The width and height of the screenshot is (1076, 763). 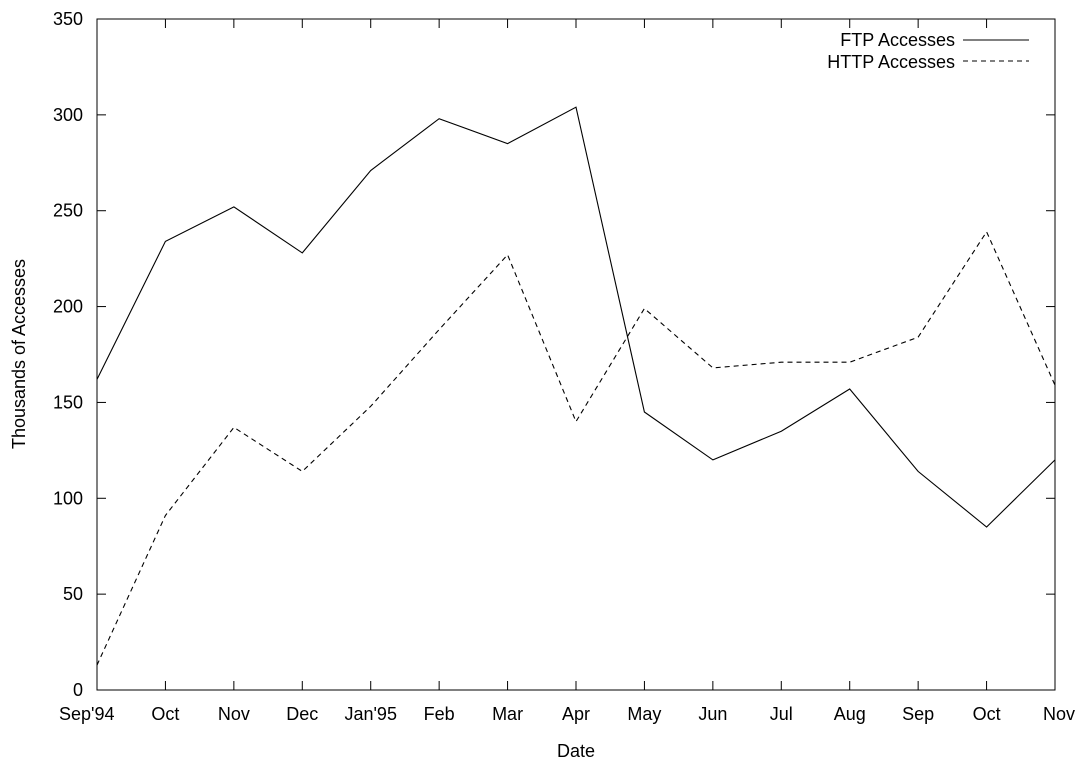 I want to click on x-tick-label: Jun, so click(x=712, y=714).